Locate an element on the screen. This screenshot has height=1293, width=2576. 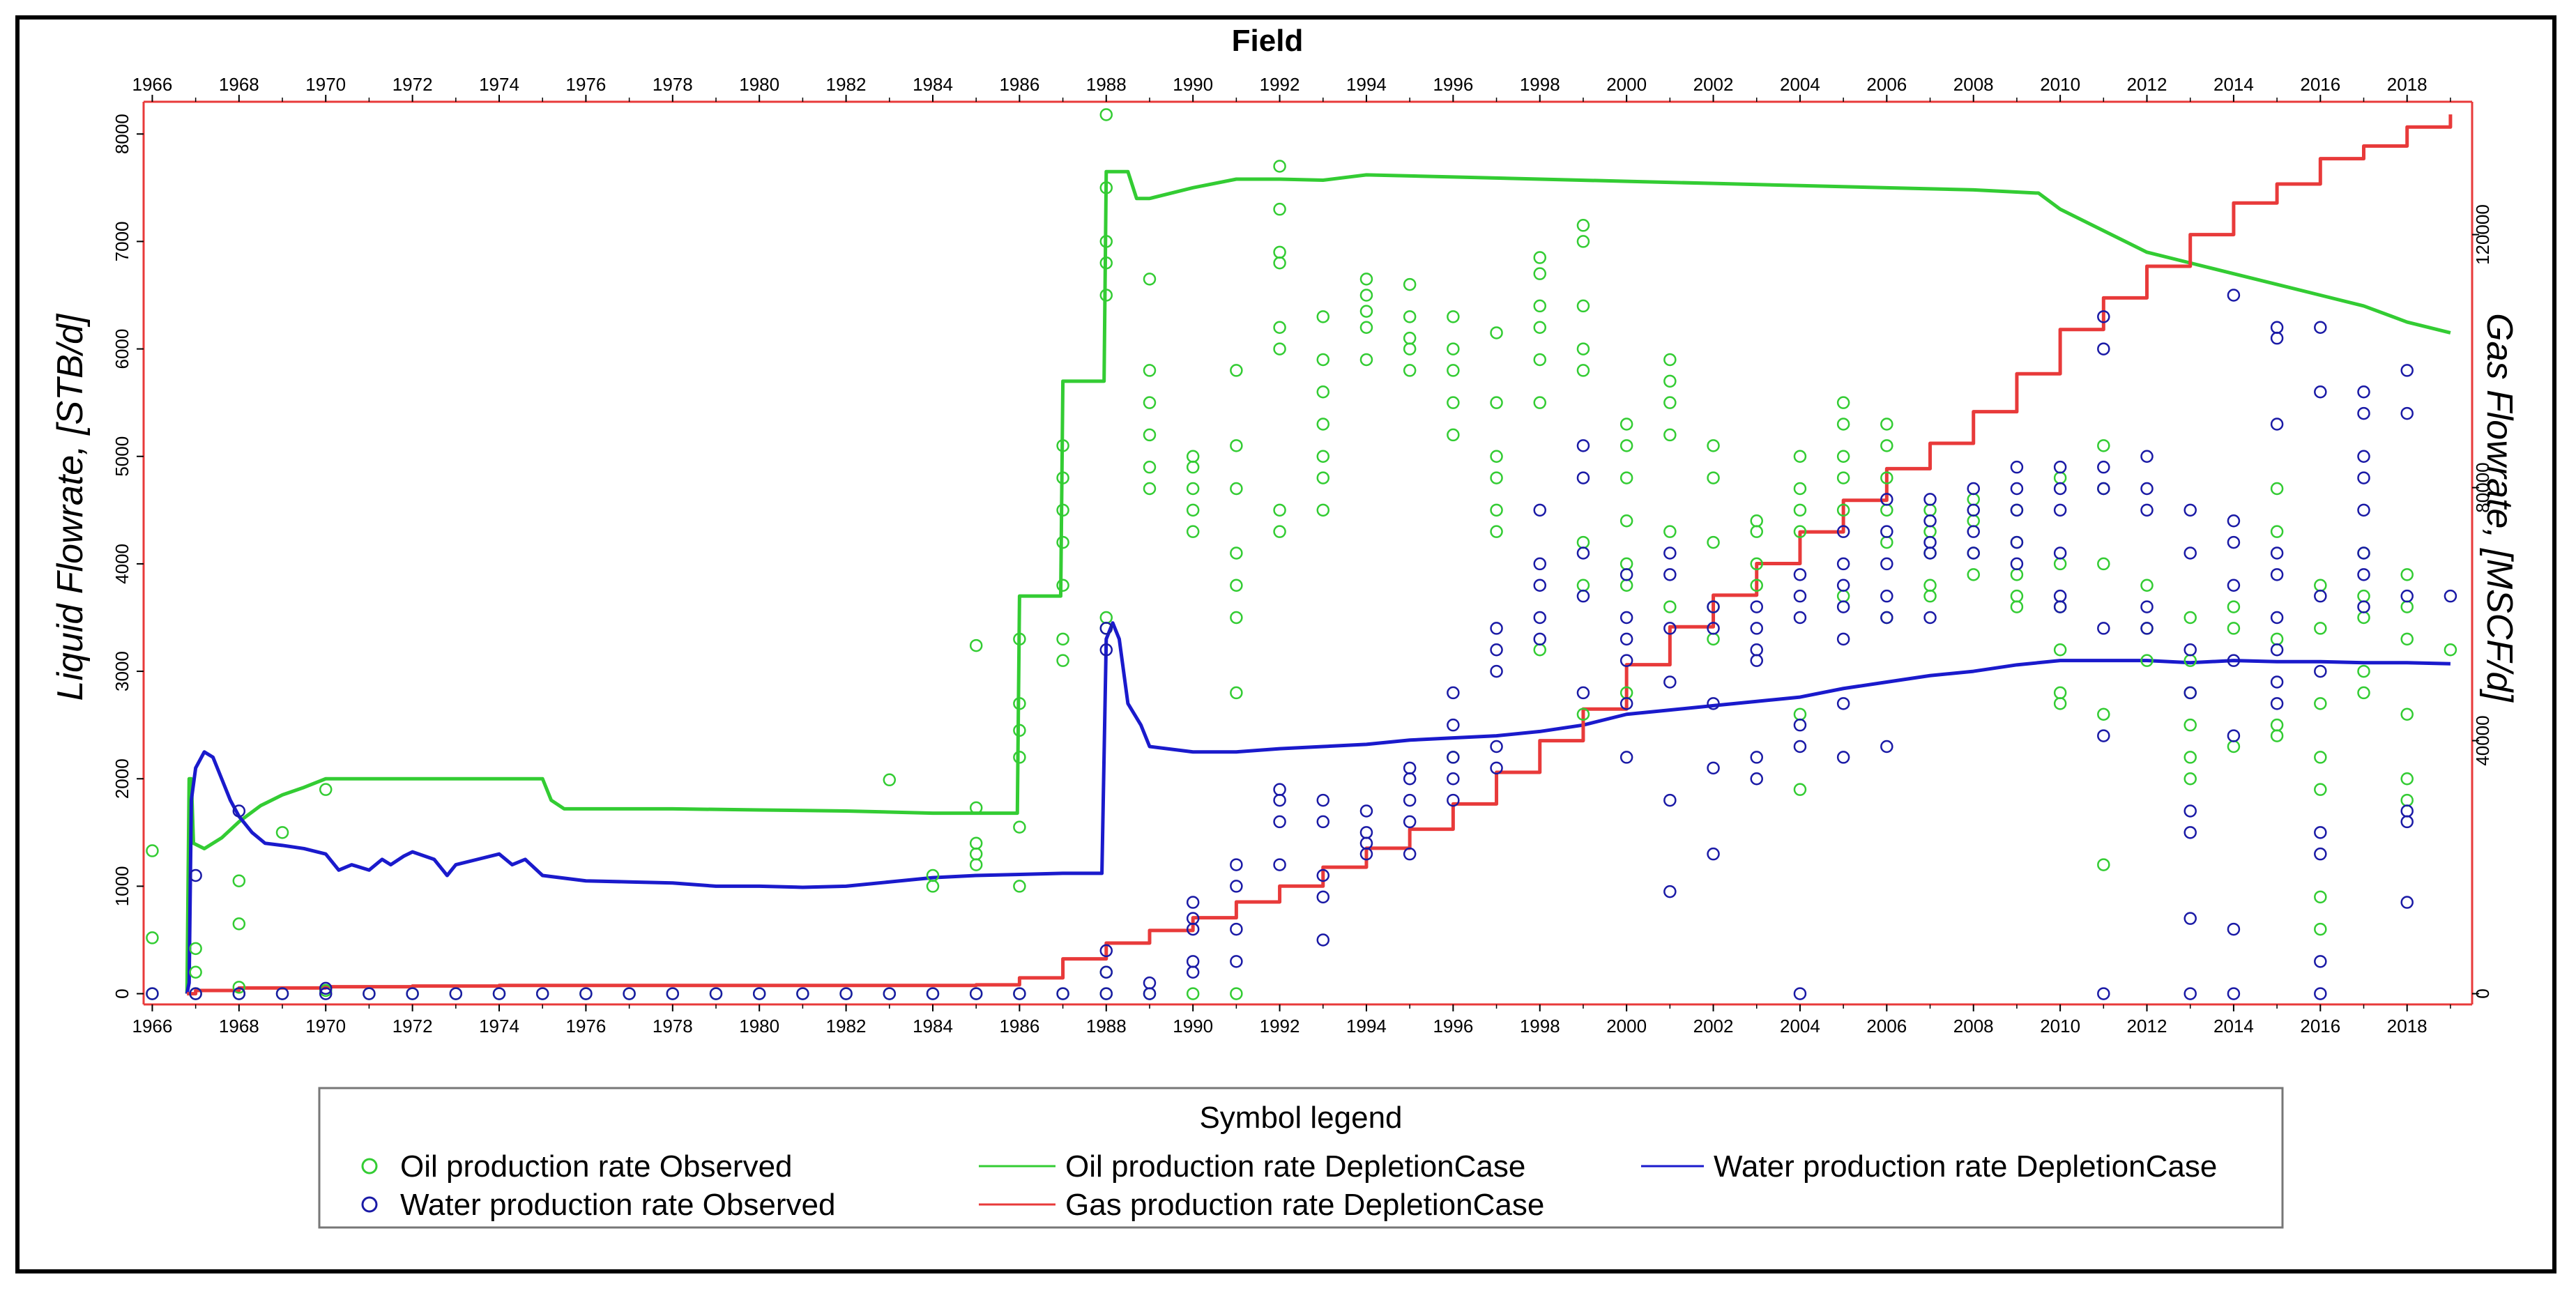
x-tick-label-bottom: 2002 is located at coordinates (1714, 1026).